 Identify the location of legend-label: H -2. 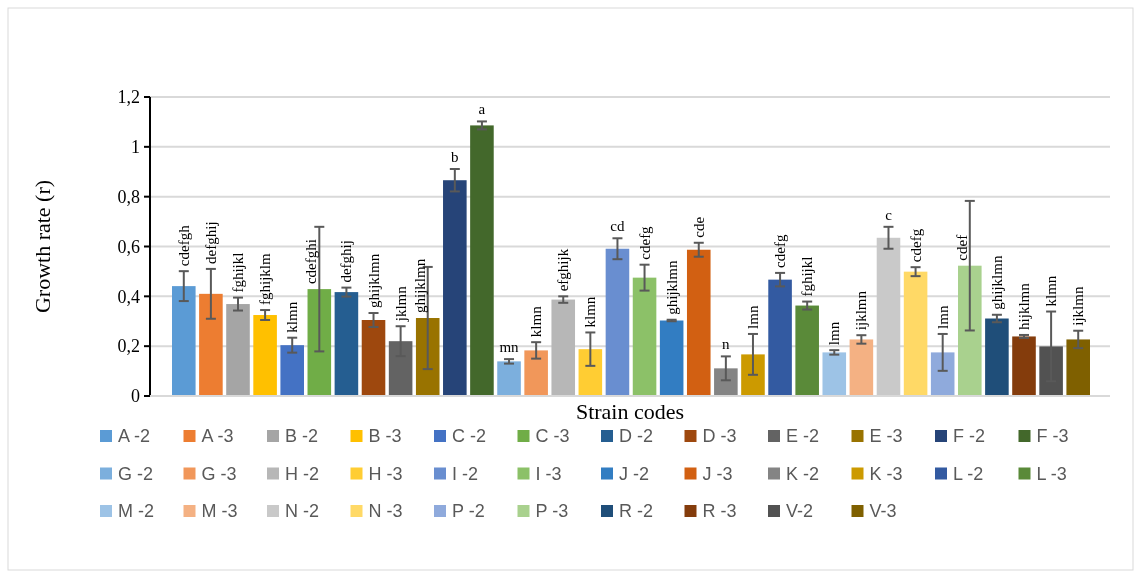
(302, 473).